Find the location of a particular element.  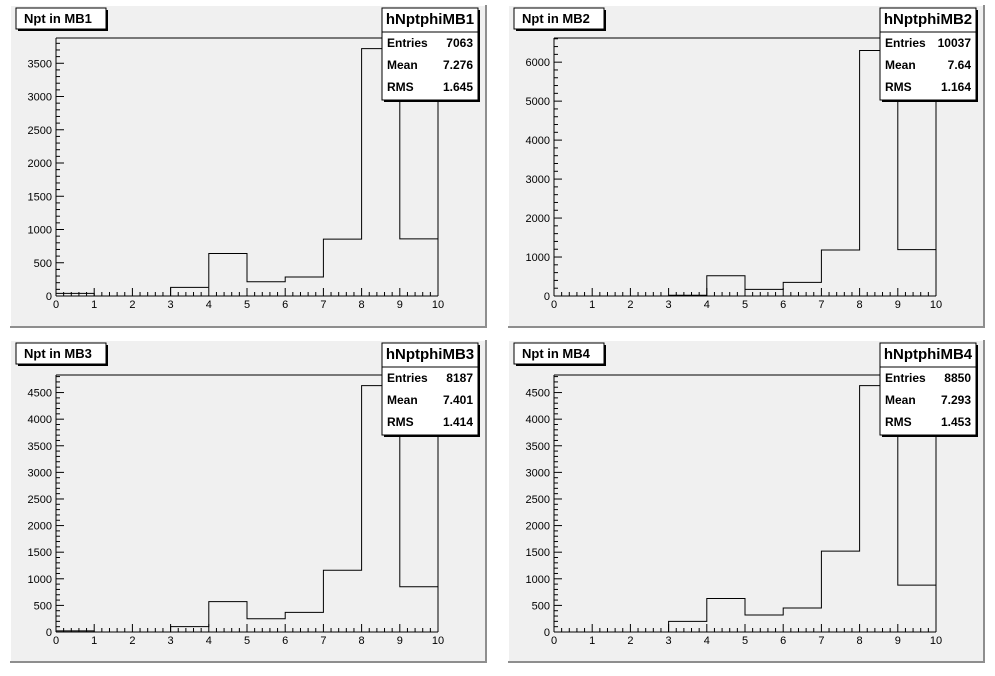

chart-title: Npt in MB2 is located at coordinates (556, 18).